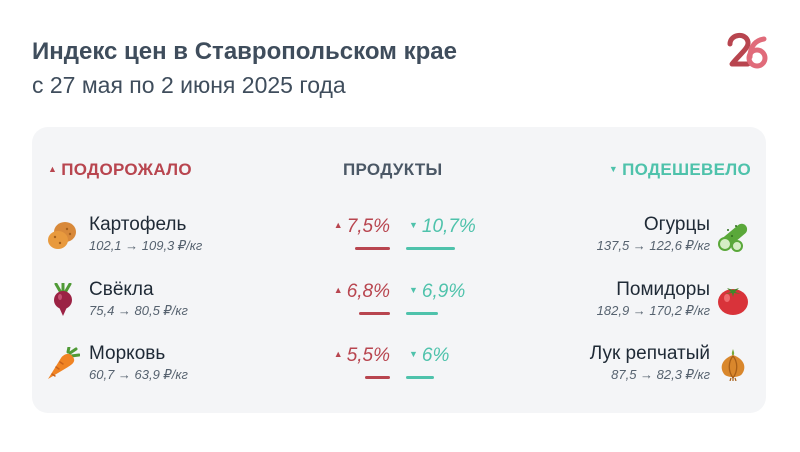 Image resolution: width=800 pixels, height=452 pixels. What do you see at coordinates (747, 51) in the screenshot?
I see `logo-26-icon` at bounding box center [747, 51].